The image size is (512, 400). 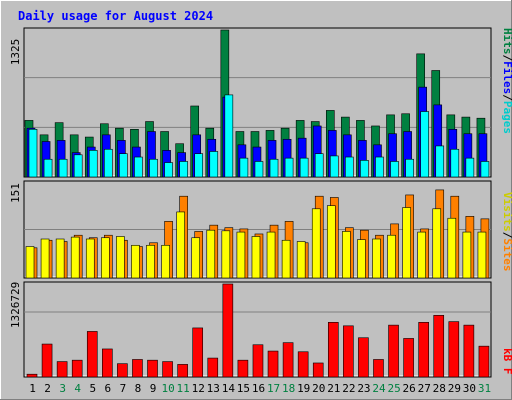 I want to click on top-panel-legend: Hits/Files/Pages, so click(x=506, y=81).